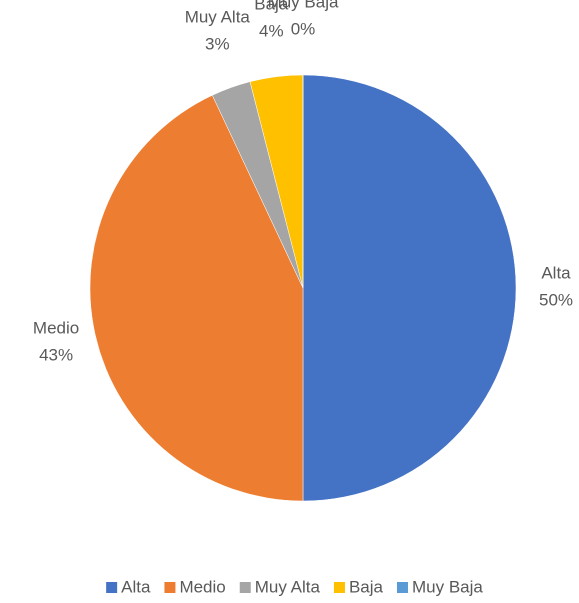  What do you see at coordinates (202, 586) in the screenshot?
I see `legend-label: Medio` at bounding box center [202, 586].